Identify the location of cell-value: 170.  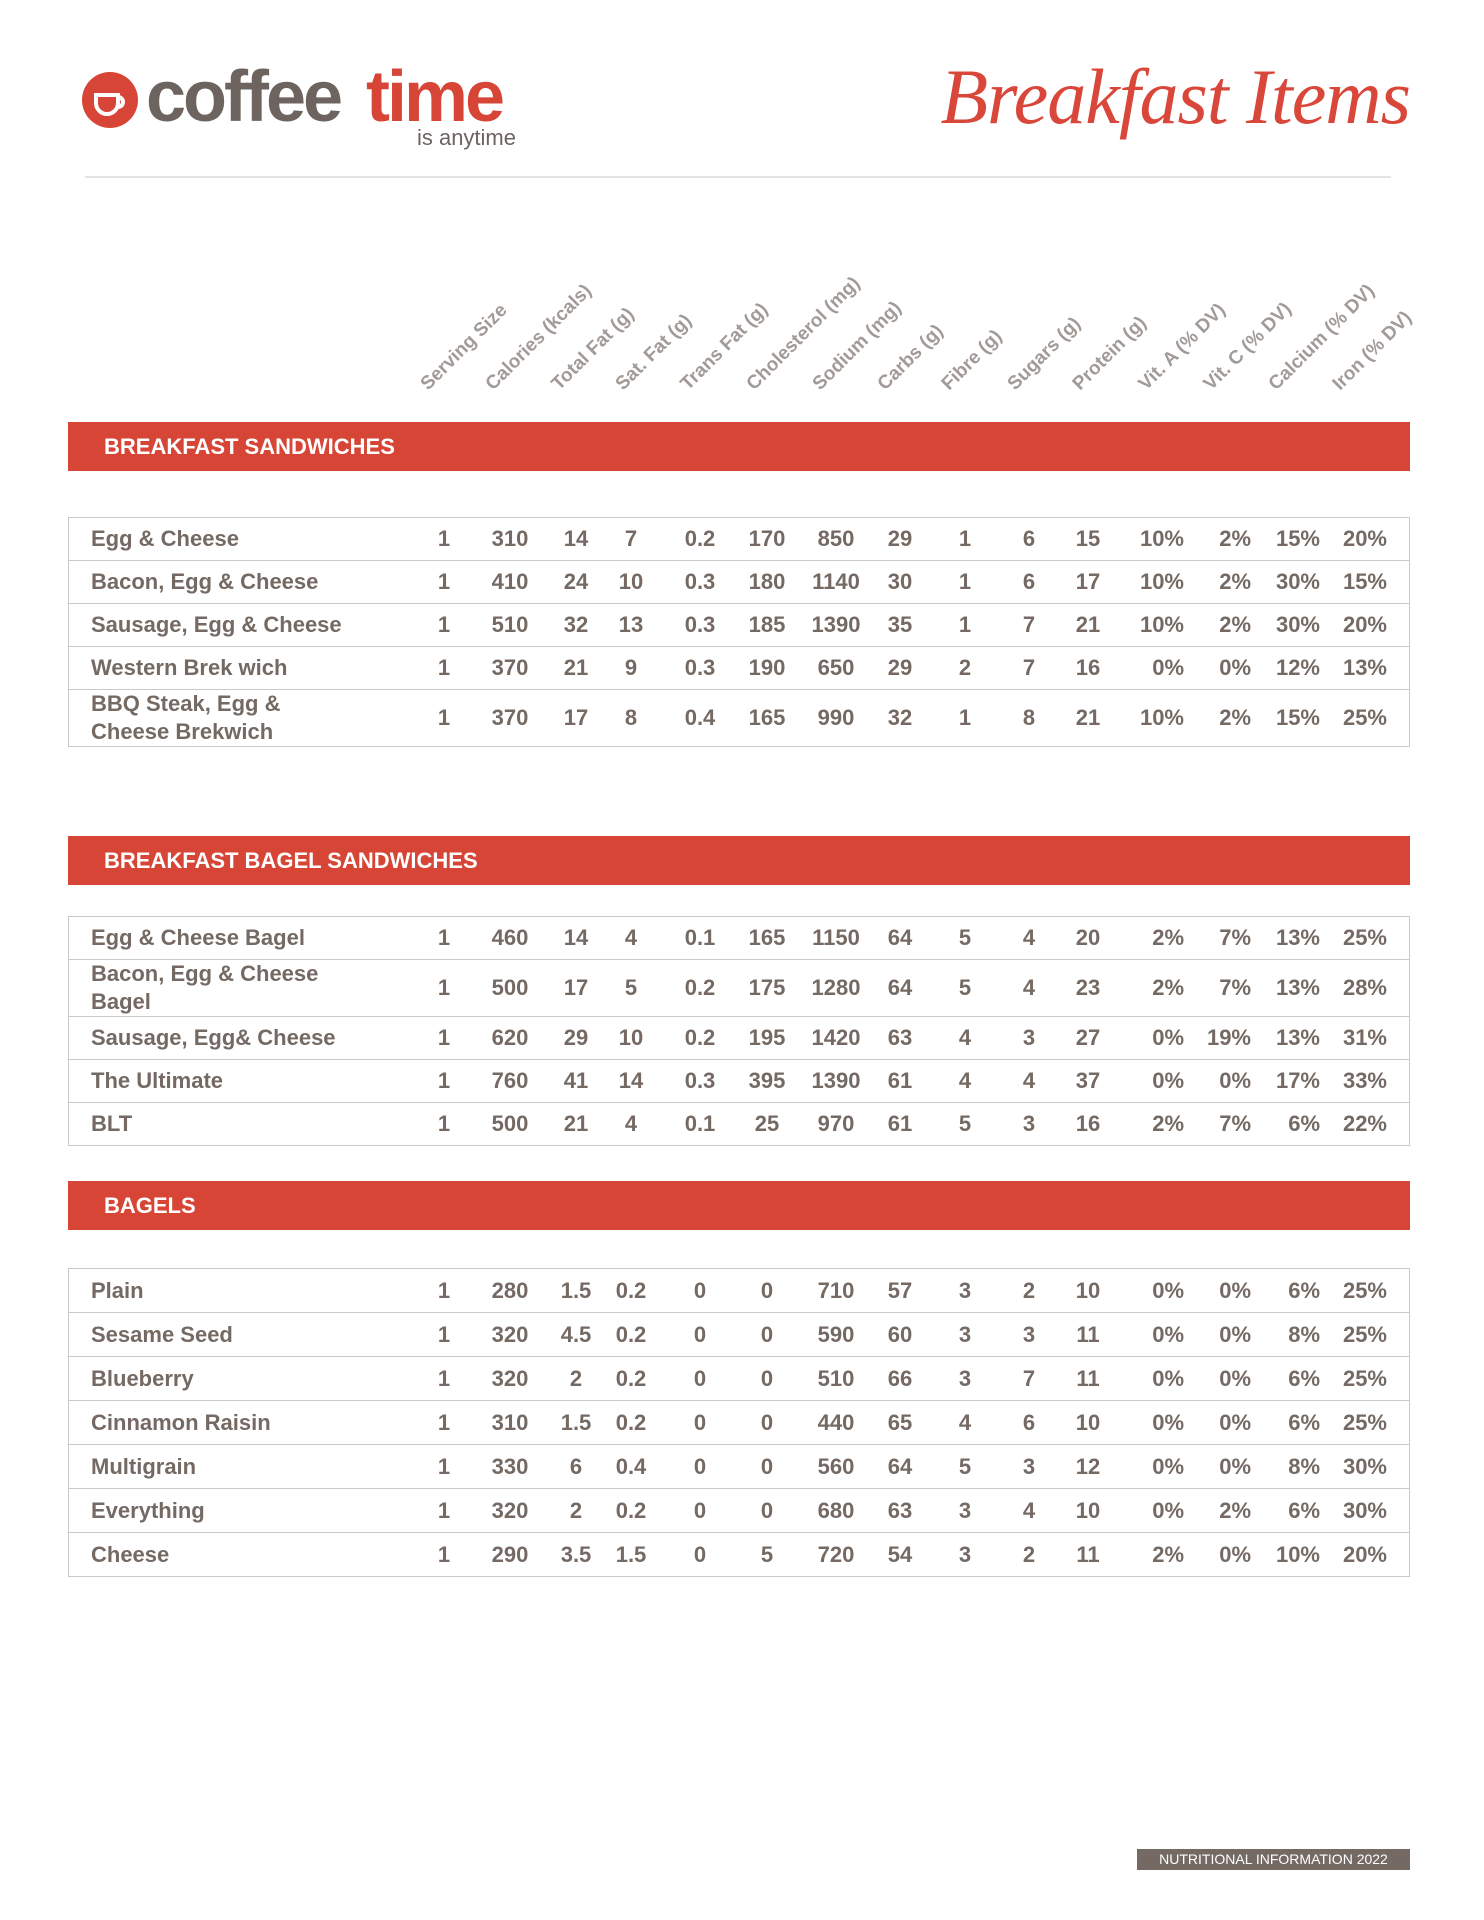
(767, 538).